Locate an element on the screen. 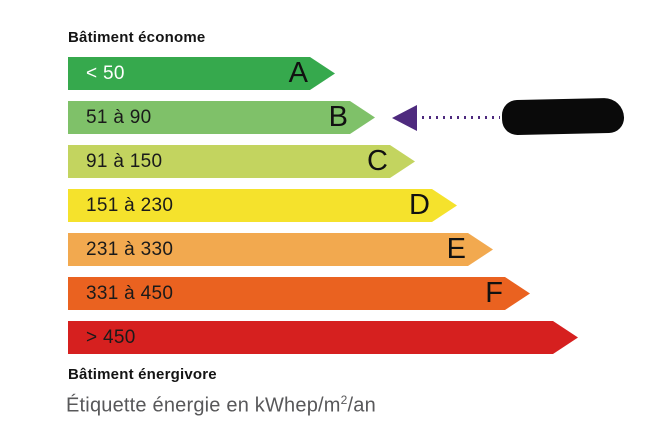 This screenshot has width=667, height=441. caption-end: /an is located at coordinates (361, 405).